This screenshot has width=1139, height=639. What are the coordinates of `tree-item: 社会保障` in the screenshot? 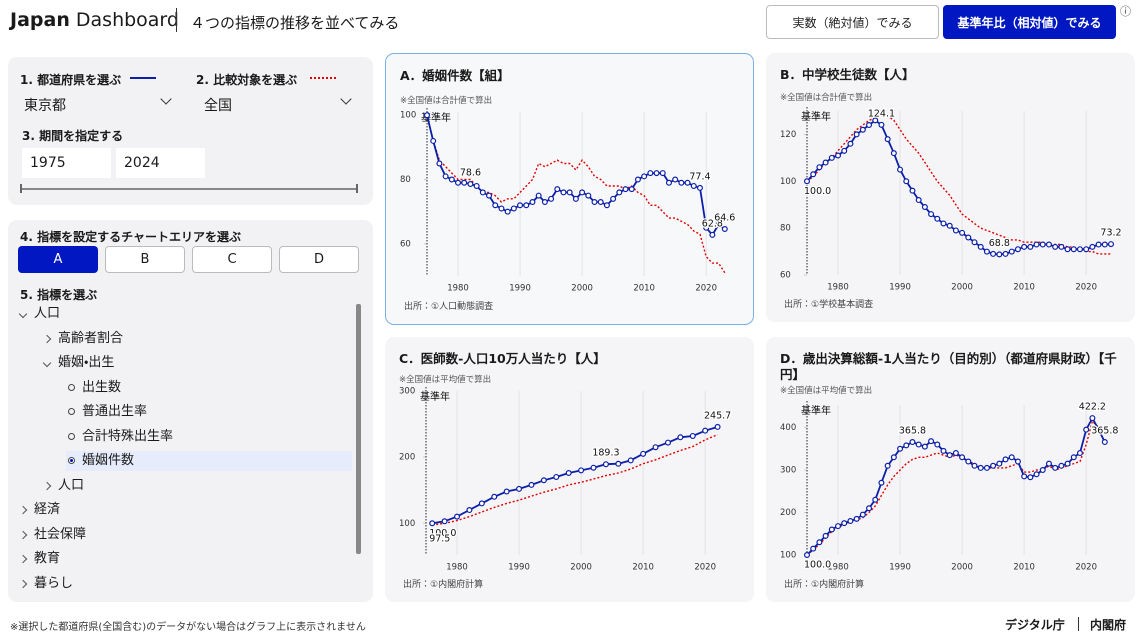 It's located at (185, 535).